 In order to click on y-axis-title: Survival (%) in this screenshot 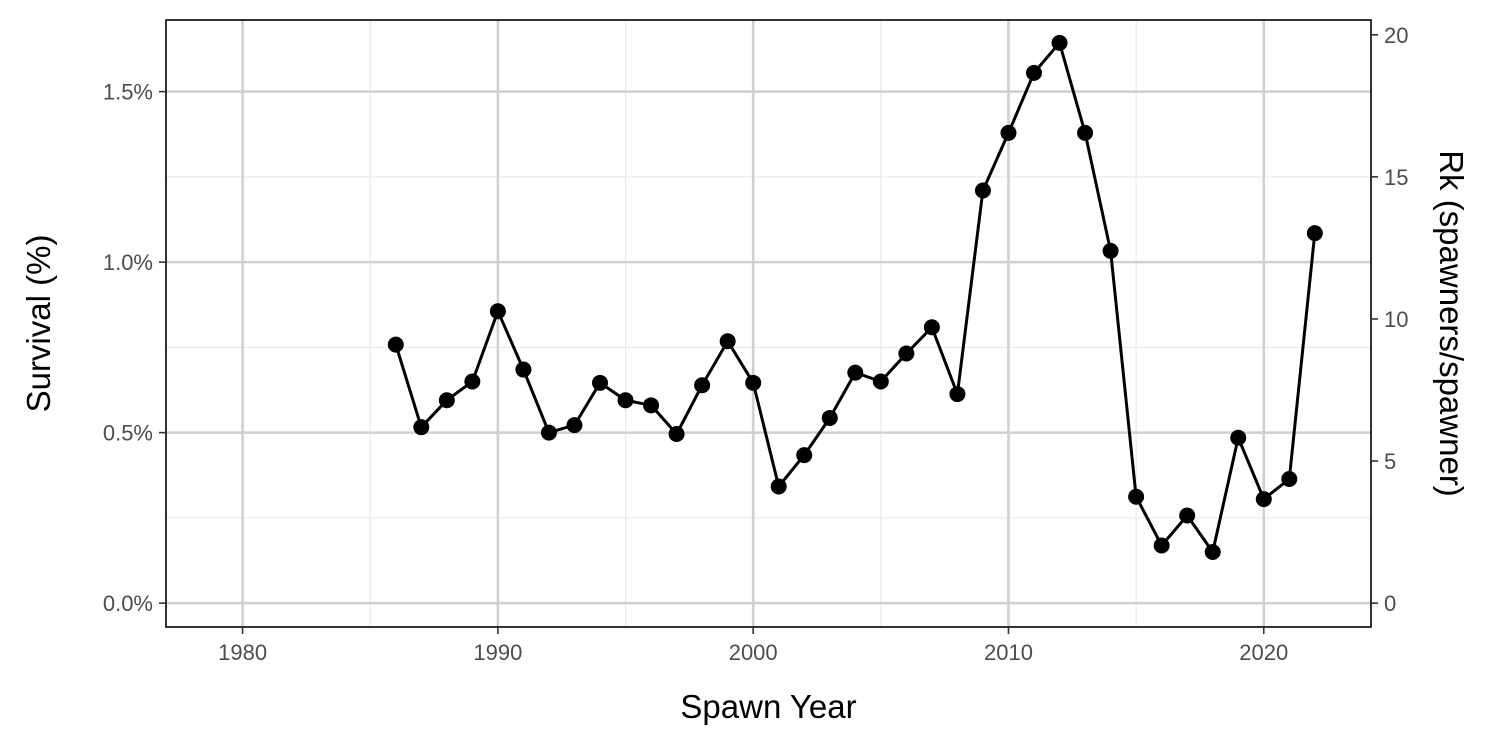, I will do `click(38, 324)`.